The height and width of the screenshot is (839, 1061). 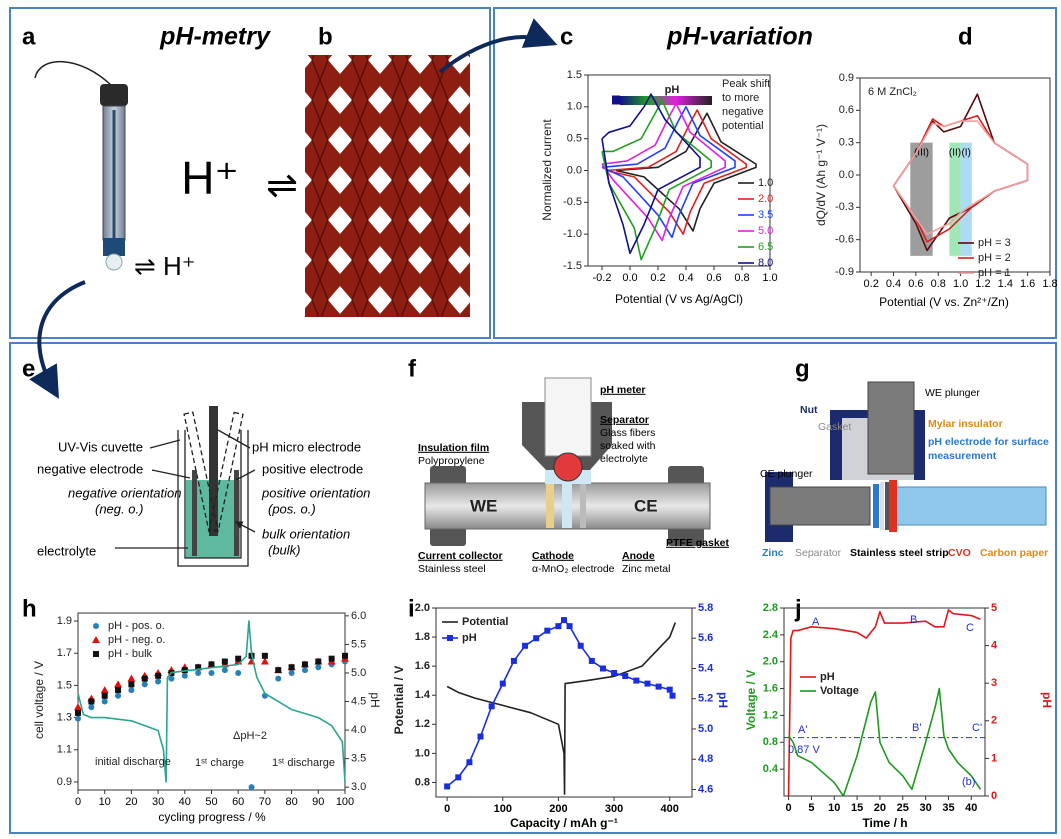 What do you see at coordinates (238, 802) in the screenshot?
I see `x-tick-label: 60` at bounding box center [238, 802].